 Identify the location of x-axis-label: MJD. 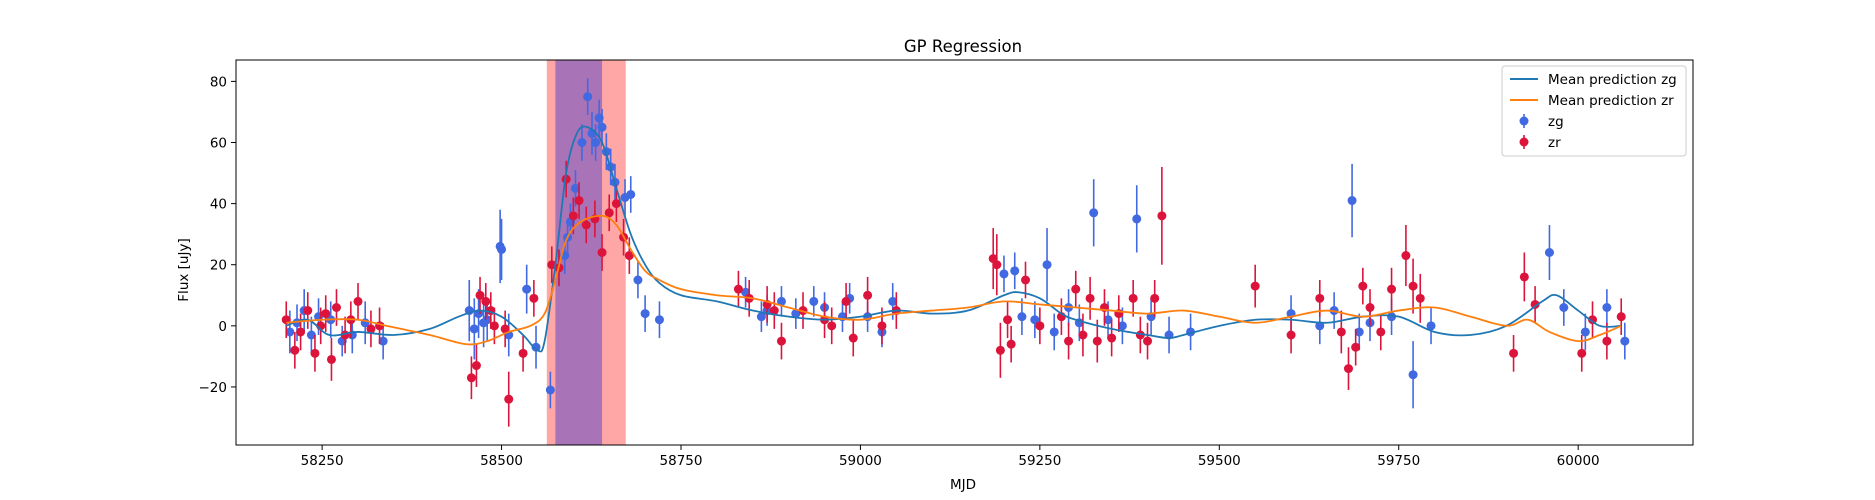
(963, 485).